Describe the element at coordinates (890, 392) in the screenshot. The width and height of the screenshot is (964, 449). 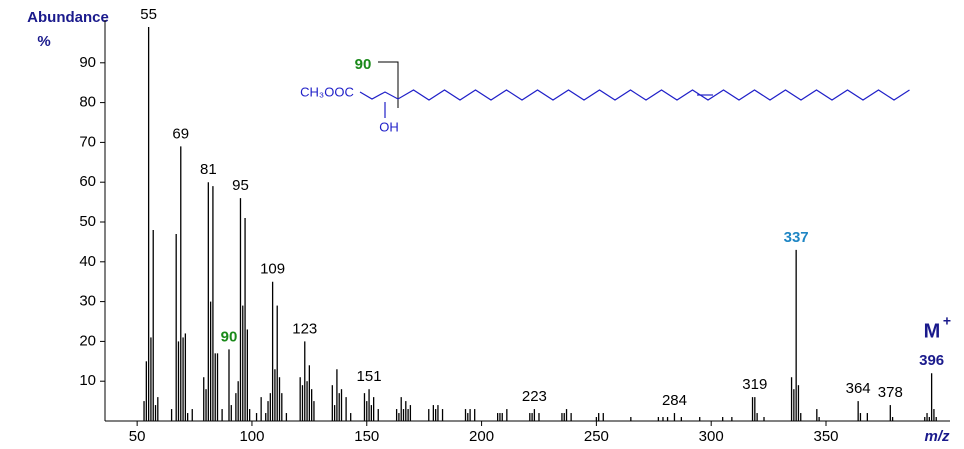
I see `peak-label: 378` at that location.